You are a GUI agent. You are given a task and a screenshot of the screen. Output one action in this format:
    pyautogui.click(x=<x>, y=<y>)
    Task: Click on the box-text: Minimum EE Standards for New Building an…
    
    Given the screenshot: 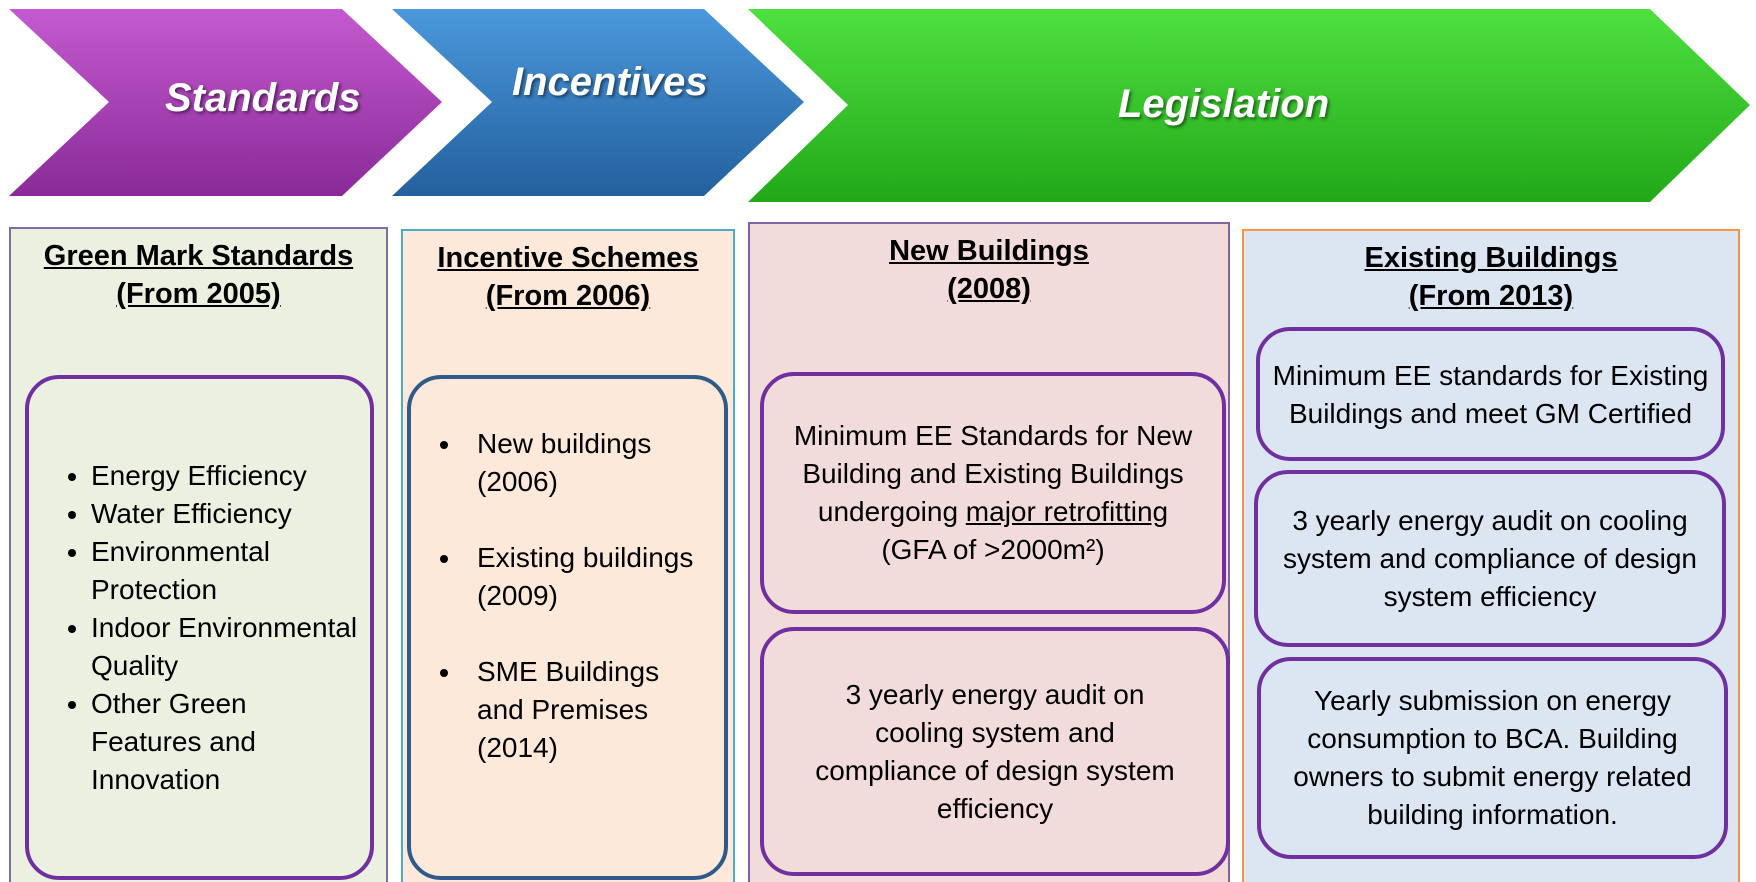 What is the action you would take?
    pyautogui.click(x=993, y=492)
    